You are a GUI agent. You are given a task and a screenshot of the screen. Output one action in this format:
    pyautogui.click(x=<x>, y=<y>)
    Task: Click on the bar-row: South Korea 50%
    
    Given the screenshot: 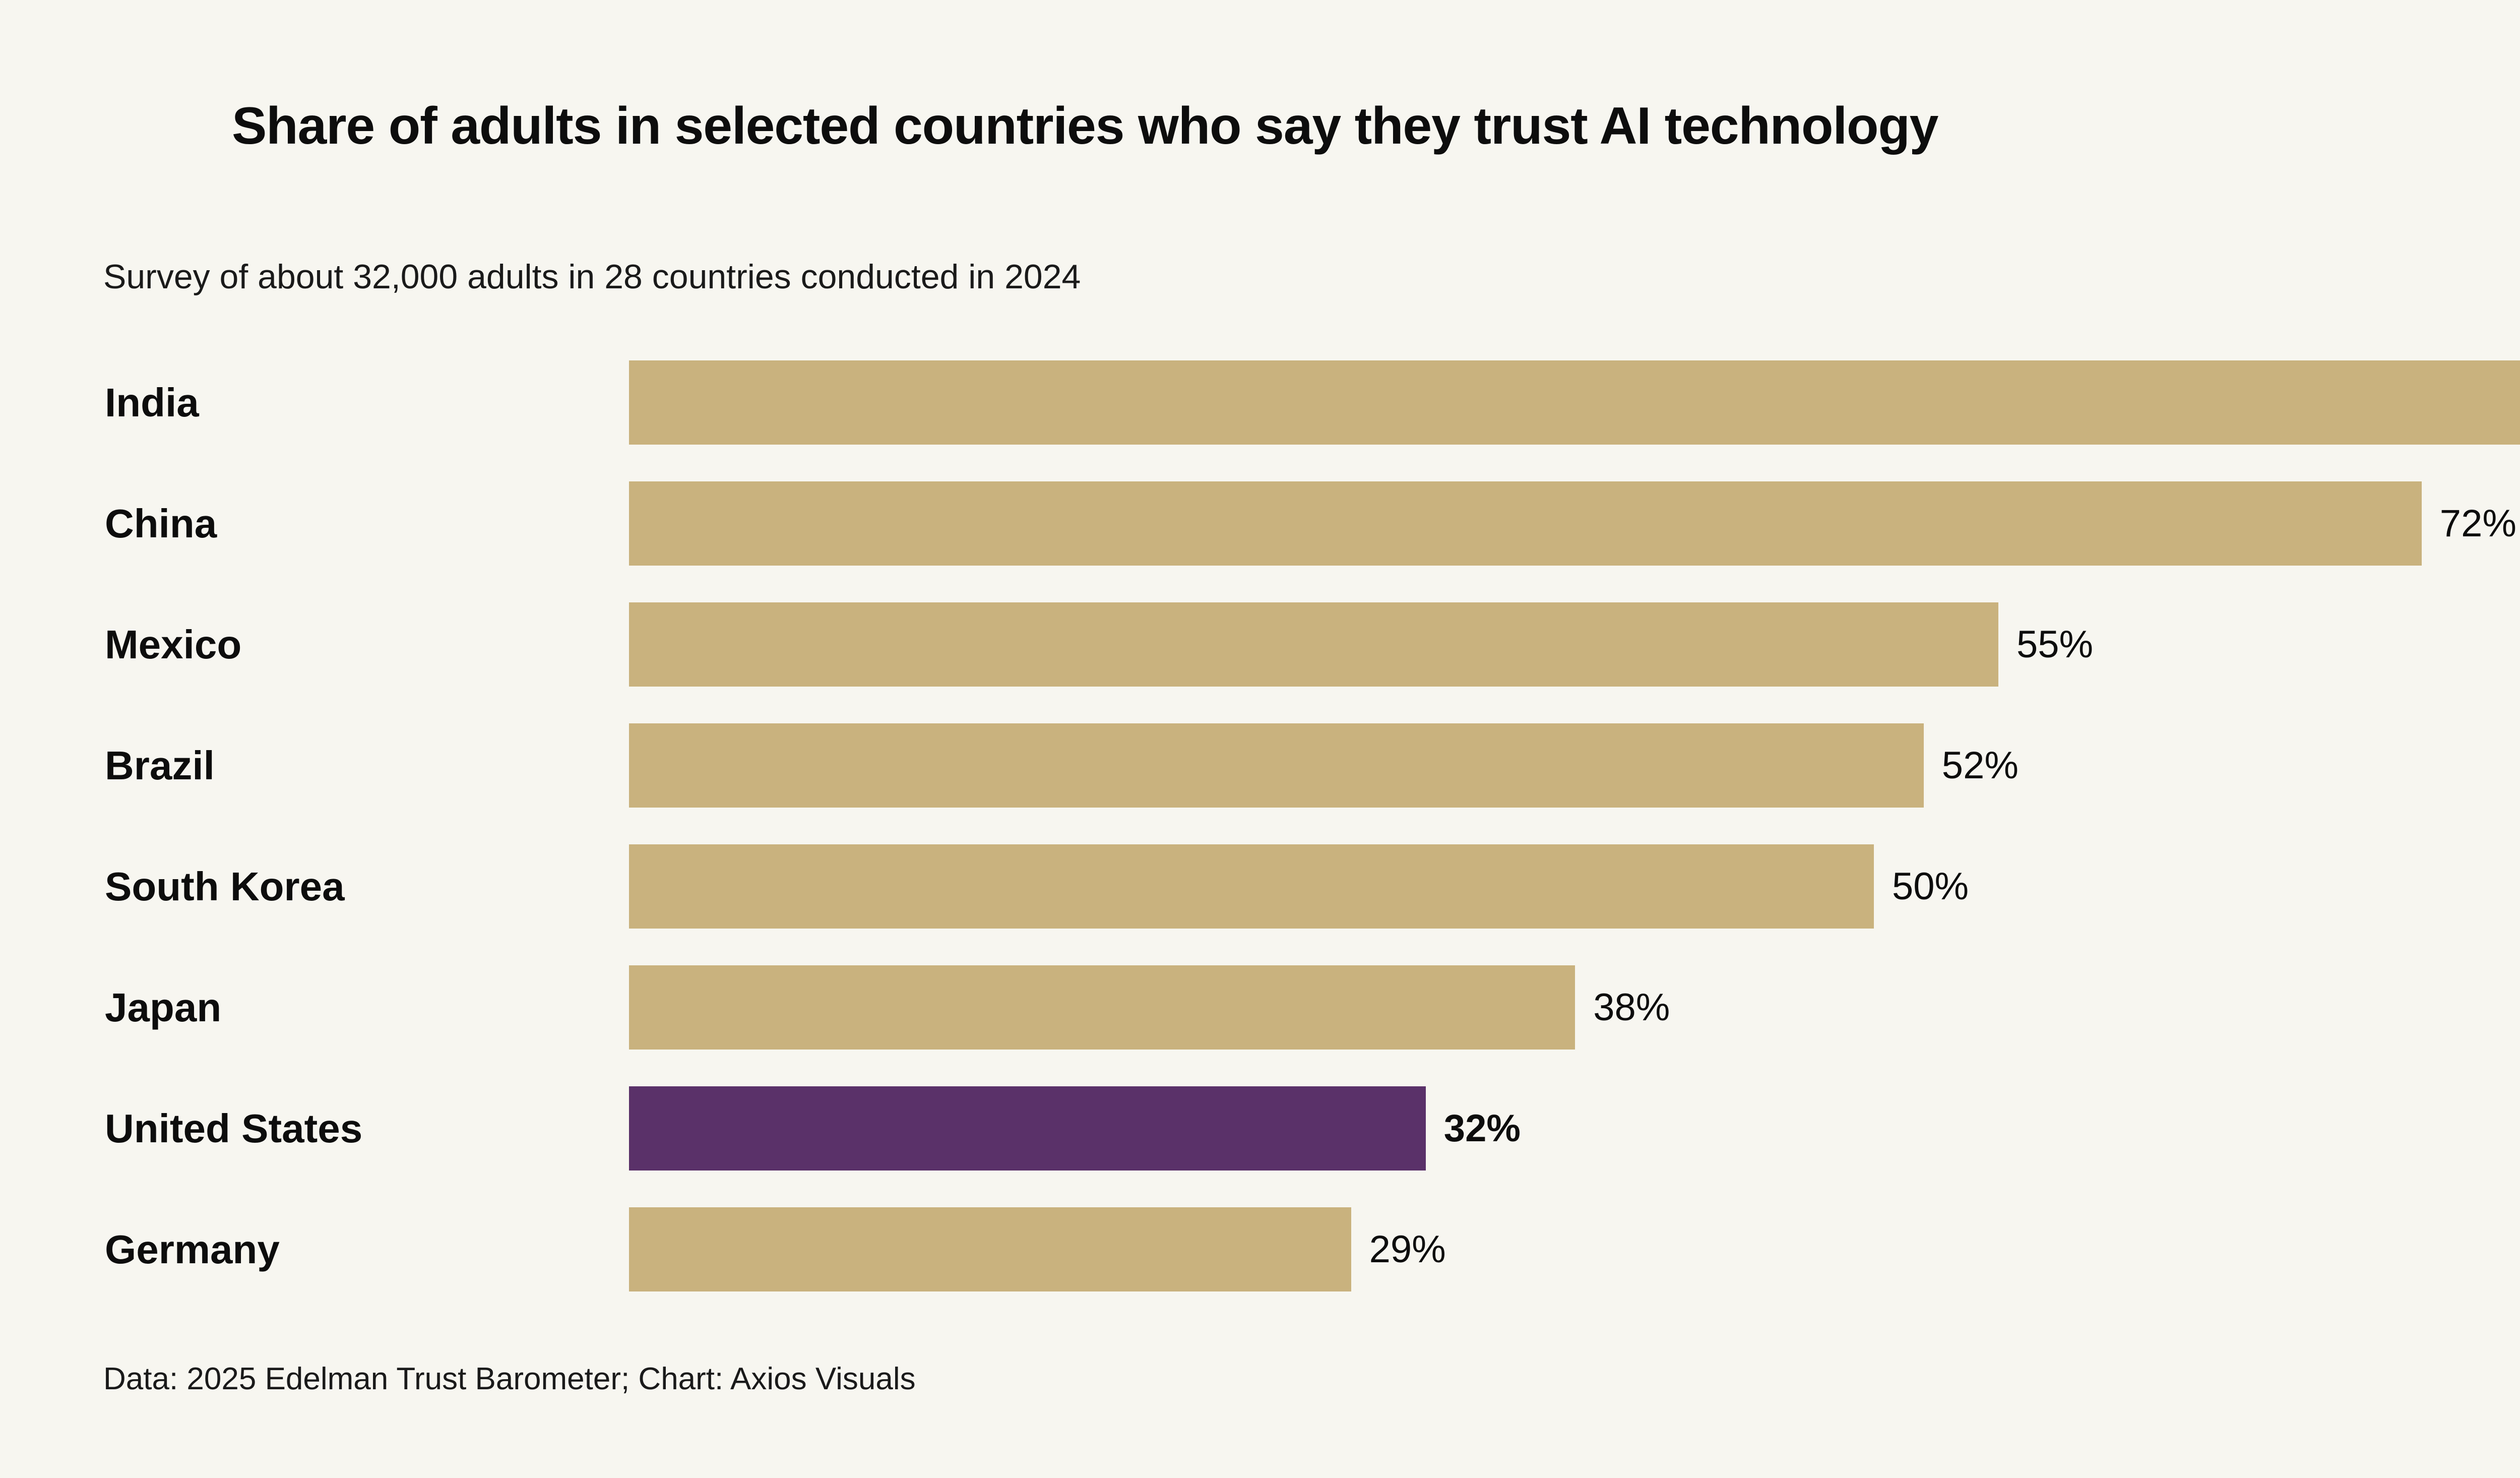 What is the action you would take?
    pyautogui.click(x=1260, y=904)
    